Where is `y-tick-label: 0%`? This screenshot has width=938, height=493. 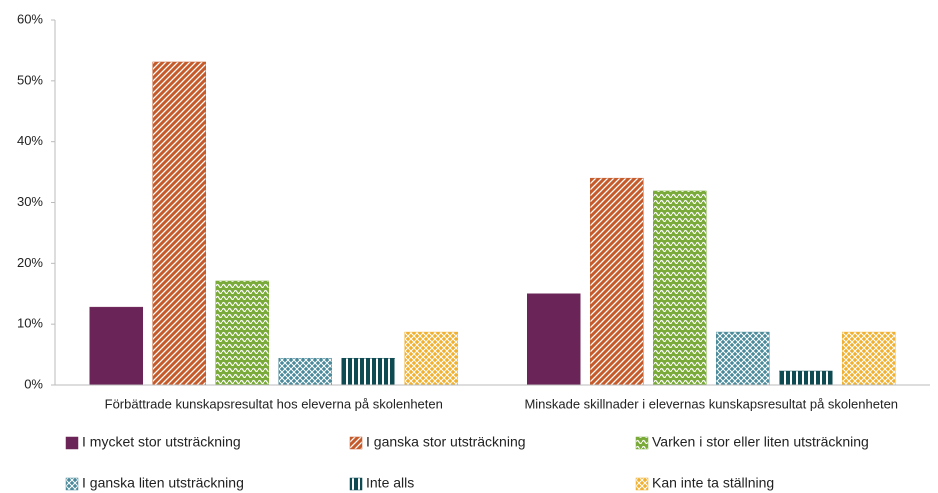
y-tick-label: 0% is located at coordinates (33, 383).